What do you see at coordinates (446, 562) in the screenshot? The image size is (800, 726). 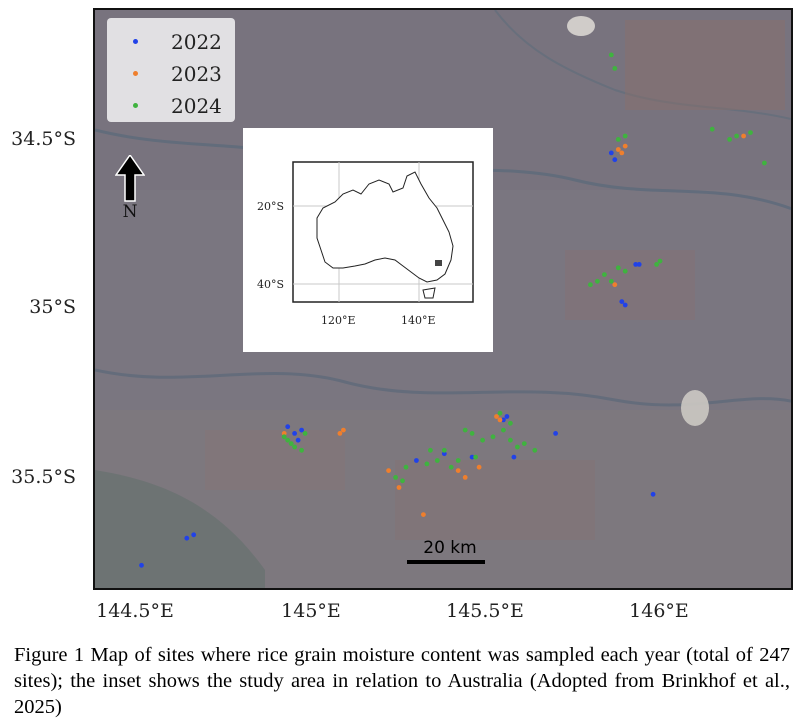 I see `scale-bar` at bounding box center [446, 562].